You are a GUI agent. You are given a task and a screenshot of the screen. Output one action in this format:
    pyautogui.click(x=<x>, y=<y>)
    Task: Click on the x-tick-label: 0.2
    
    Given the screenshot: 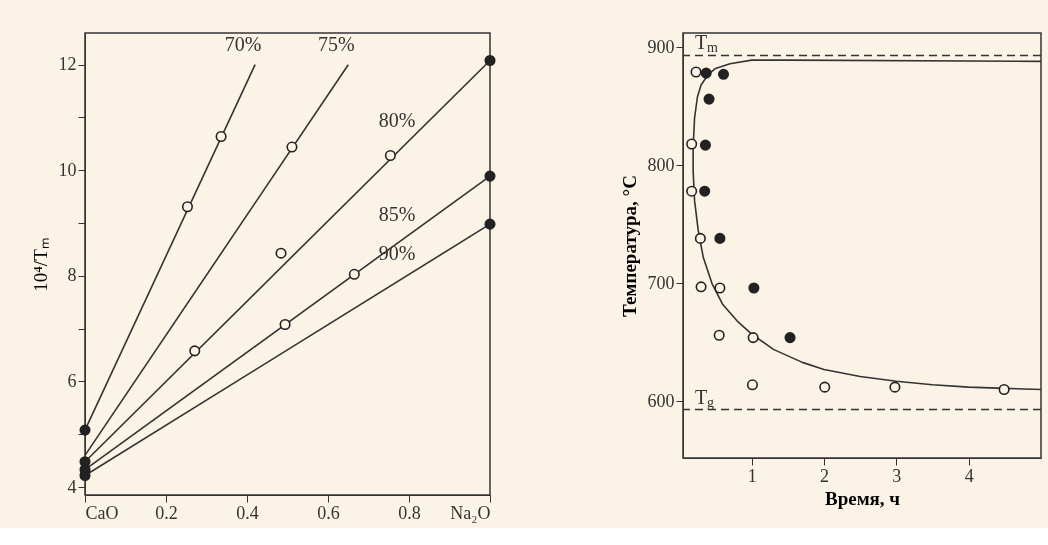 What is the action you would take?
    pyautogui.click(x=166, y=512)
    